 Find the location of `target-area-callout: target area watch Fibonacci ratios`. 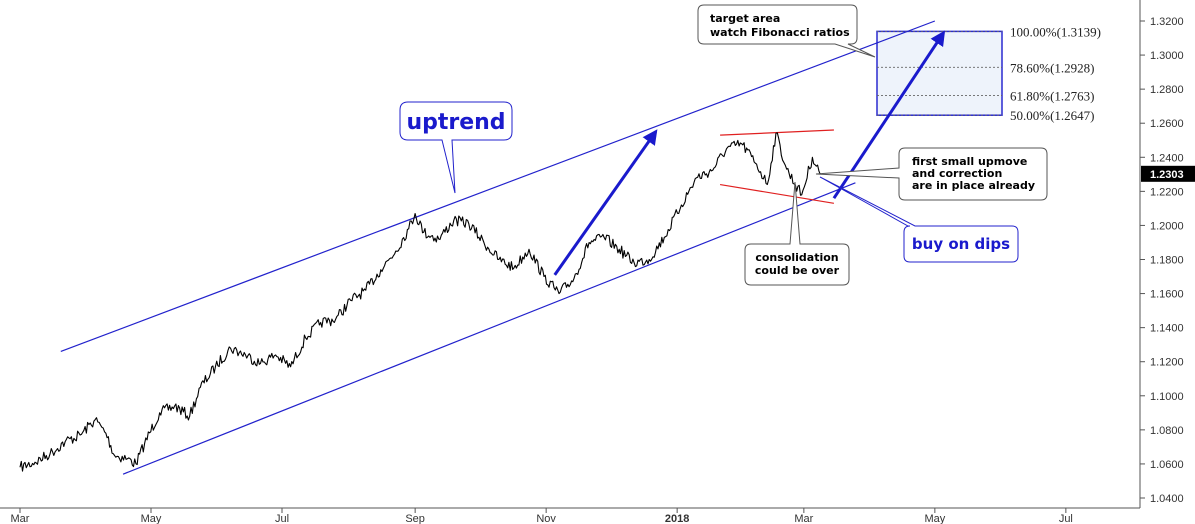

target-area-callout: target area watch Fibonacci ratios is located at coordinates (786, 31).